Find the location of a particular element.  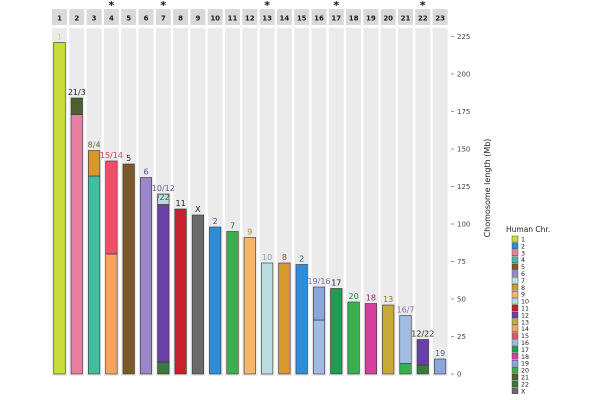

y-tick-label: 125 is located at coordinates (463, 187).